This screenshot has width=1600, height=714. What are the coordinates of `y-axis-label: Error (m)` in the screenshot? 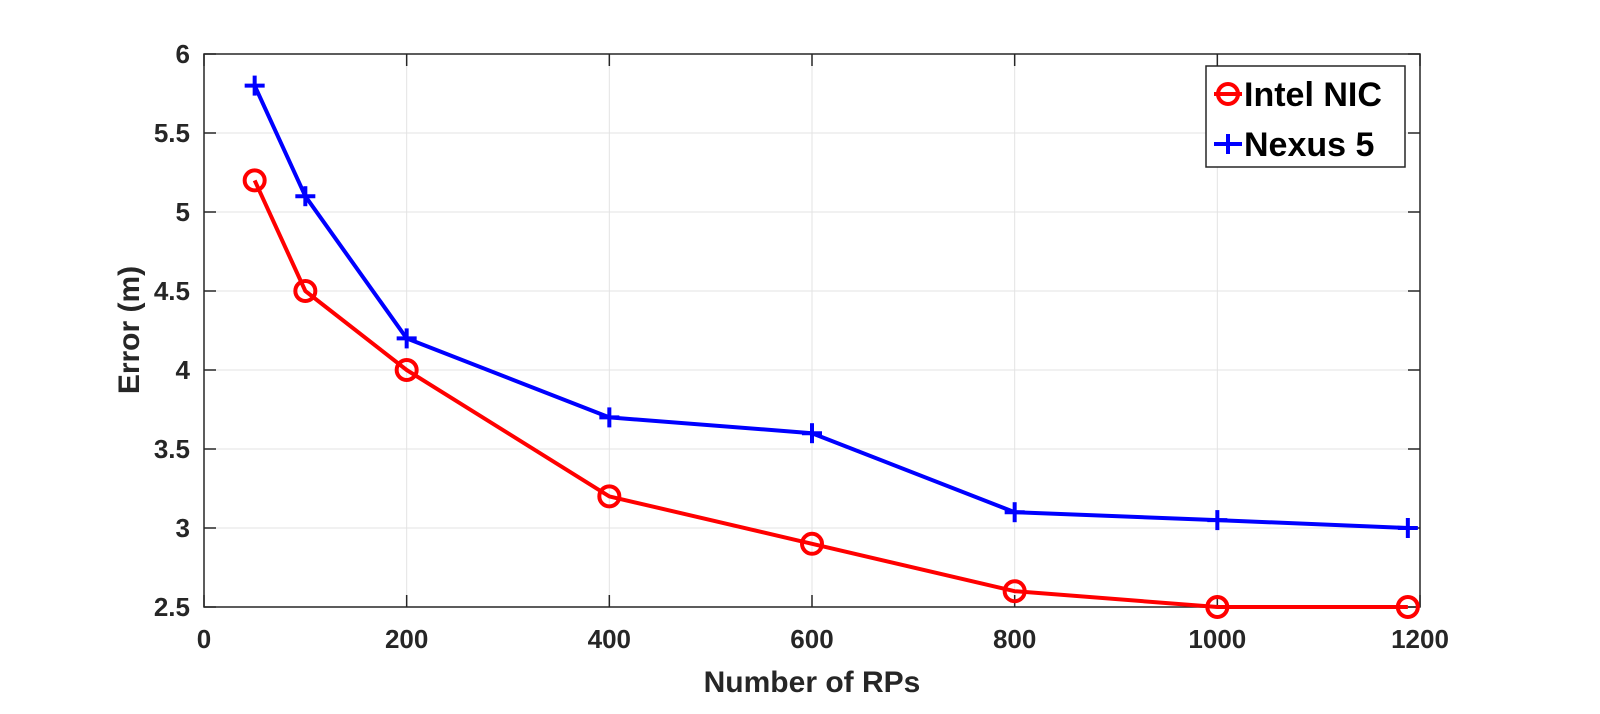 It's located at (129, 330).